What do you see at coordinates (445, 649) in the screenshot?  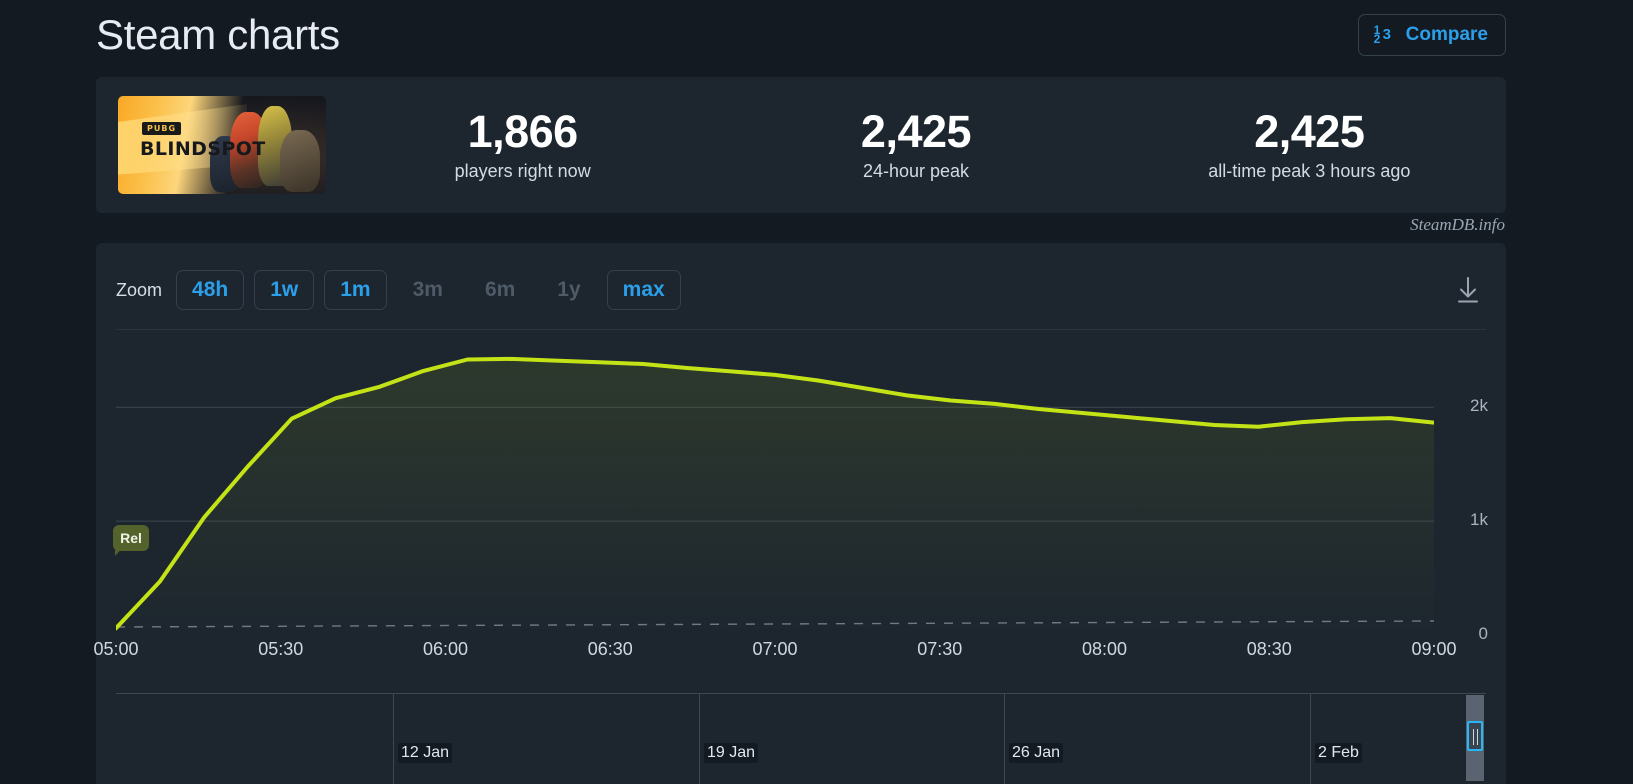 I see `x-tick-label: 06:00` at bounding box center [445, 649].